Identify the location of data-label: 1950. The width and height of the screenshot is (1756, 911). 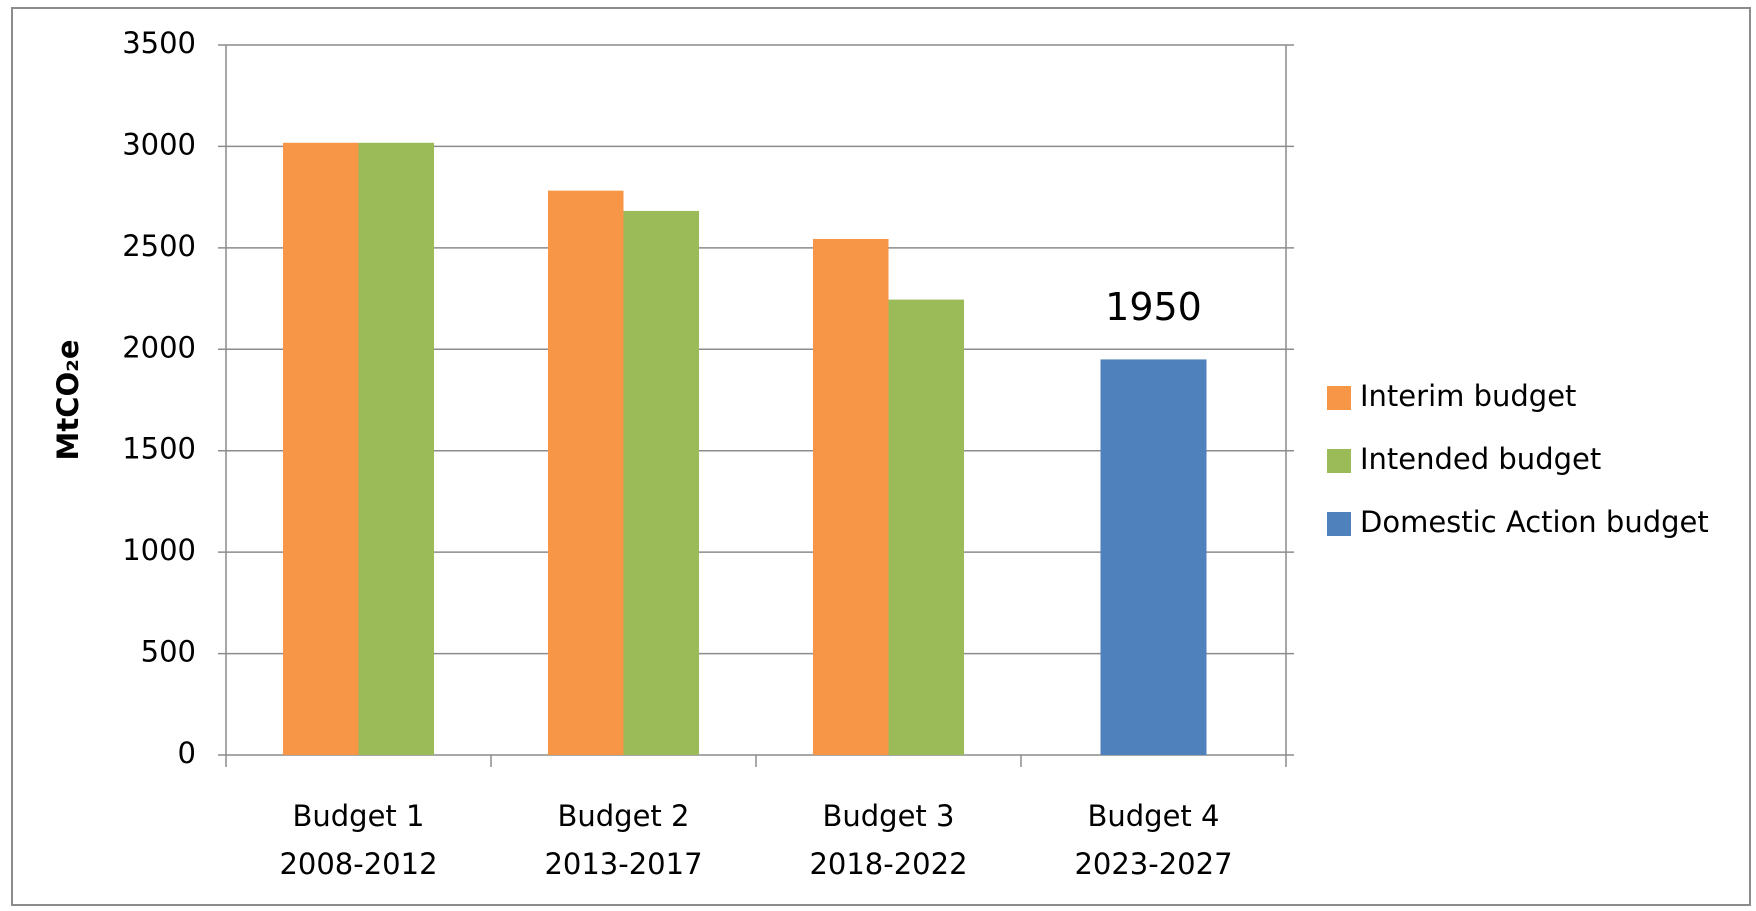
(1153, 307).